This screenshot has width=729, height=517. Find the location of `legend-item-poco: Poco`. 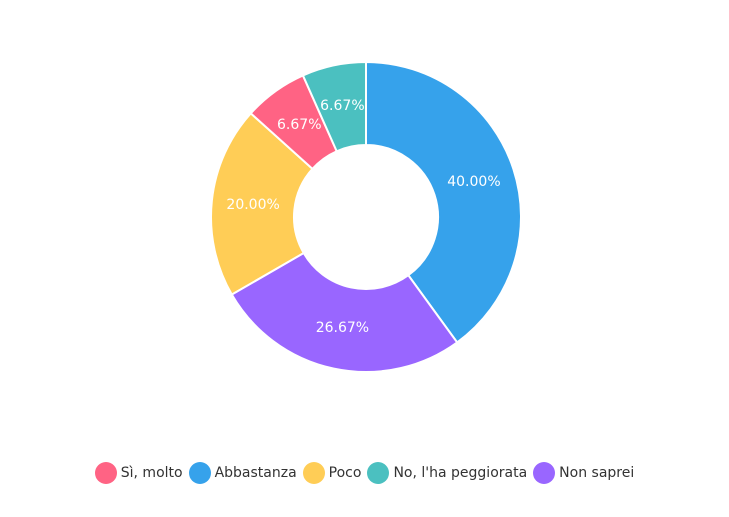

legend-item-poco: Poco is located at coordinates (332, 473).